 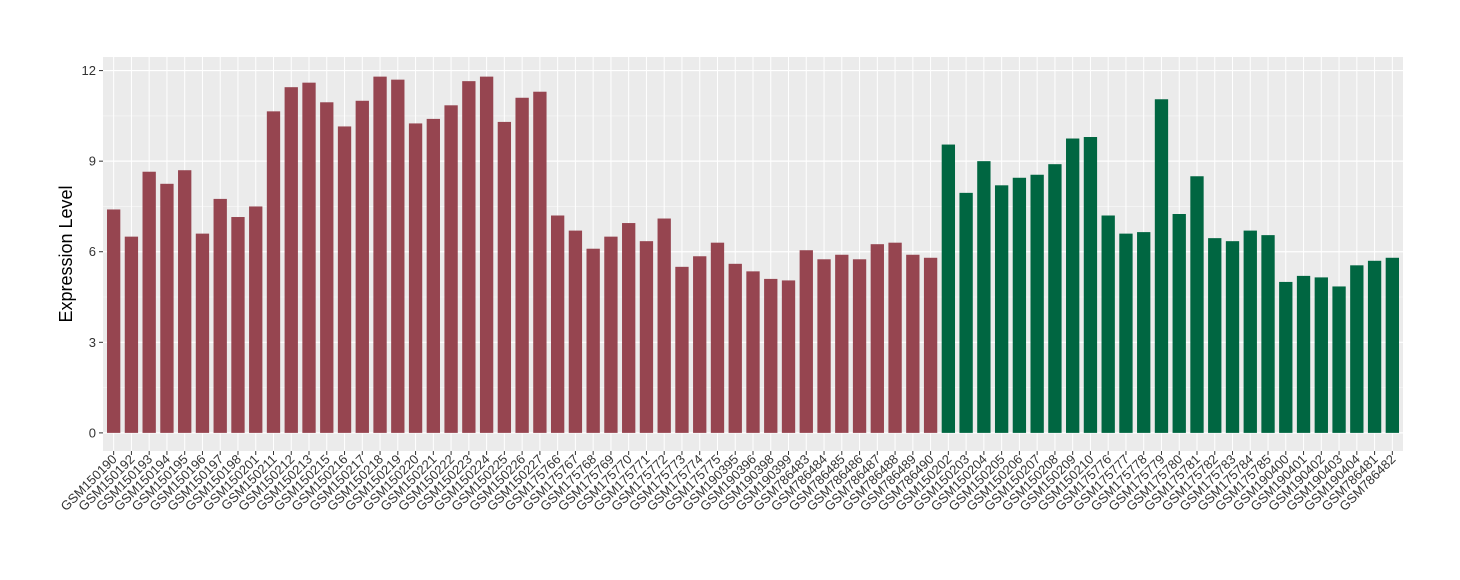 What do you see at coordinates (540, 262) in the screenshot?
I see `bar-GSM150227` at bounding box center [540, 262].